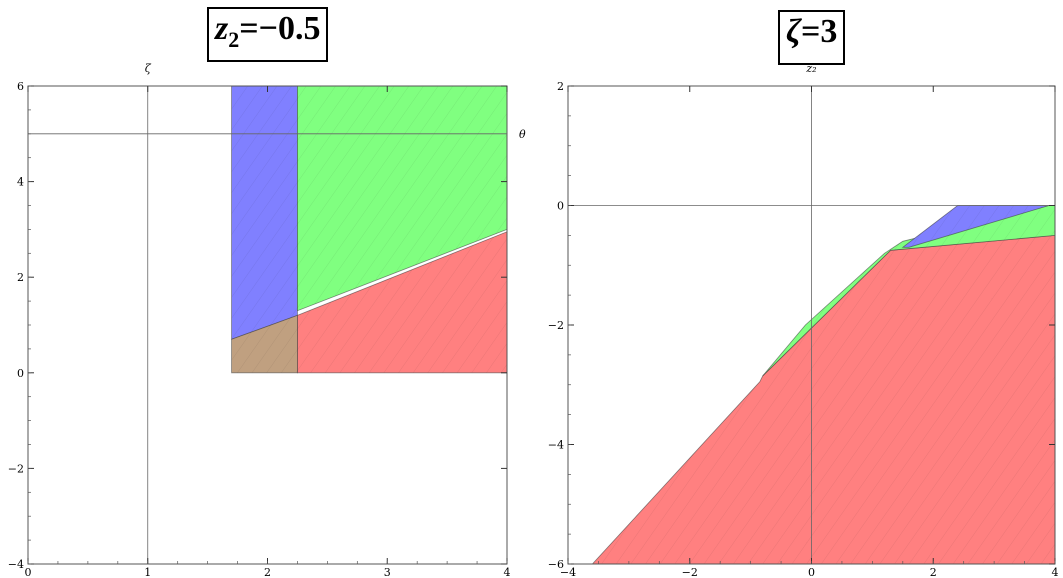 The height and width of the screenshot is (578, 1063). I want to click on title-value: =3, so click(819, 31).